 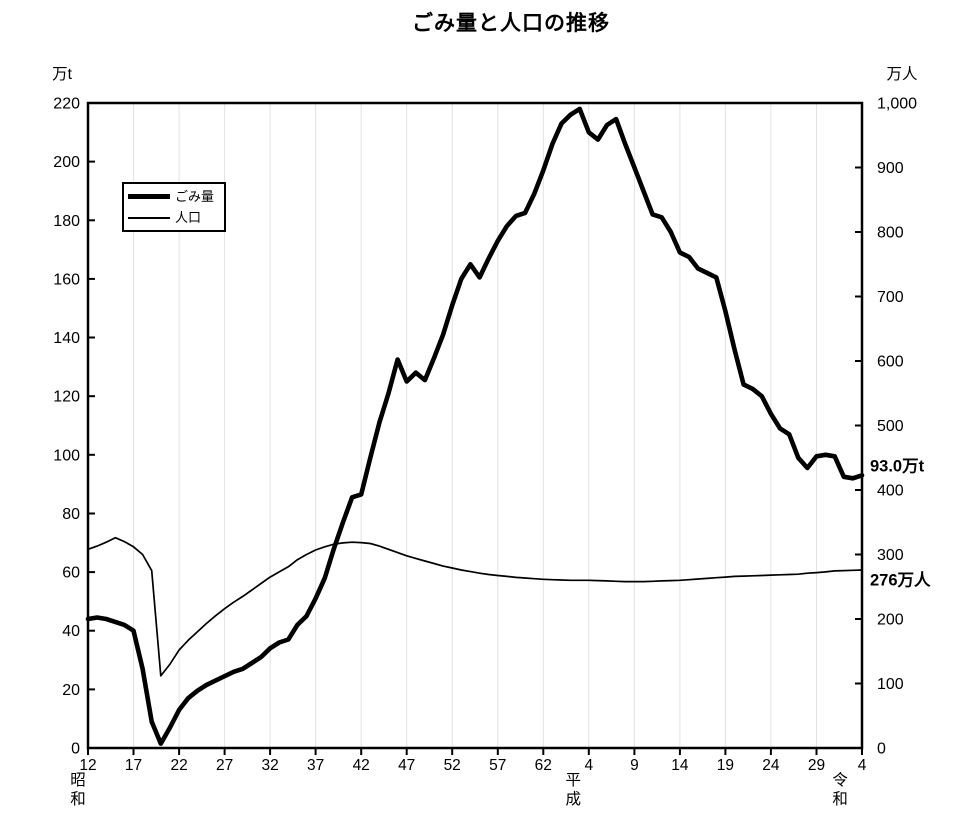 I want to click on y-left-tick-label: 0, so click(x=75, y=749).